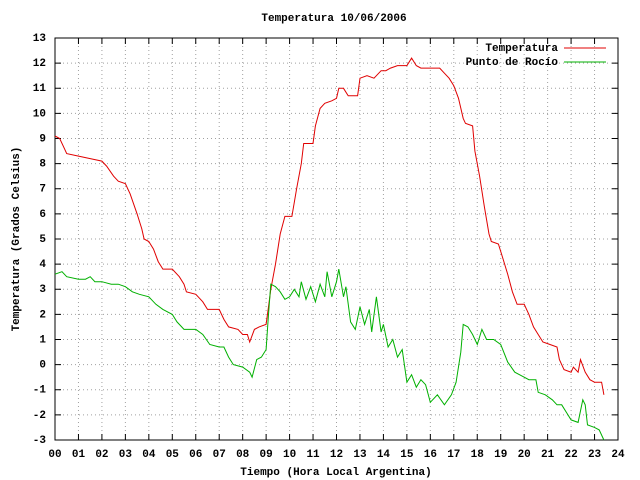 Image resolution: width=640 pixels, height=480 pixels. What do you see at coordinates (266, 455) in the screenshot?
I see `x-tick-label: 09` at bounding box center [266, 455].